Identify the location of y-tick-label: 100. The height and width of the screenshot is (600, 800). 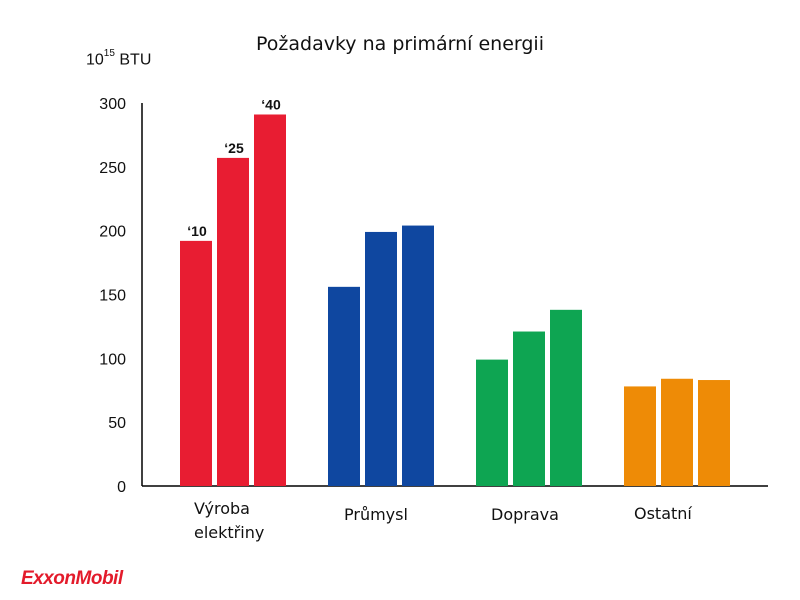
(112, 359).